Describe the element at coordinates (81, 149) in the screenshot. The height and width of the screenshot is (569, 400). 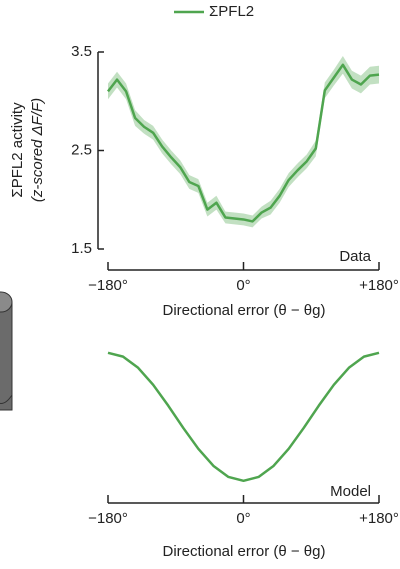
I see `y-tick-label: 2.5` at that location.